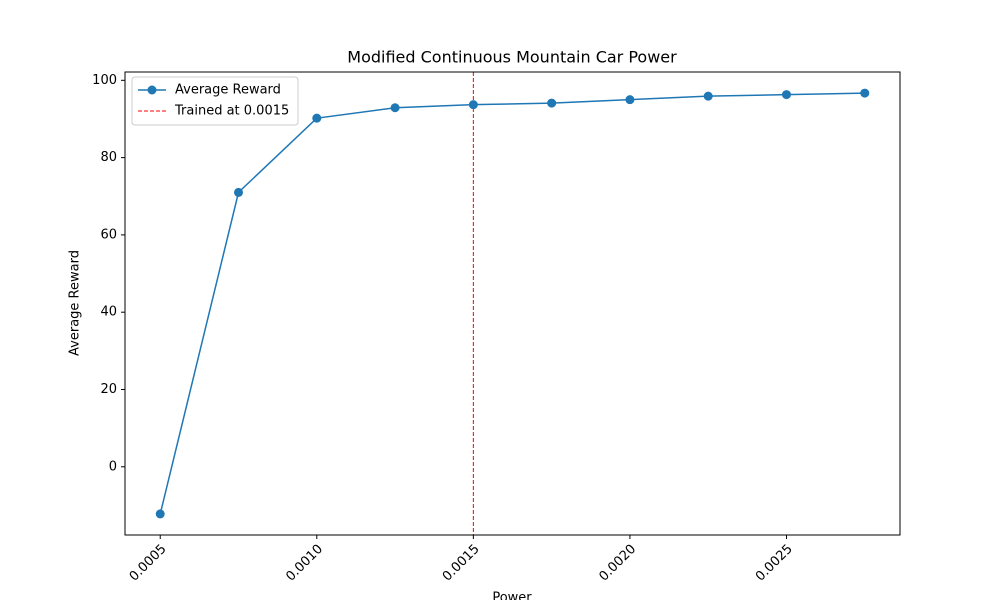  Describe the element at coordinates (512, 57) in the screenshot. I see `chart-title: Modified Continuous Mountain Car Power` at that location.